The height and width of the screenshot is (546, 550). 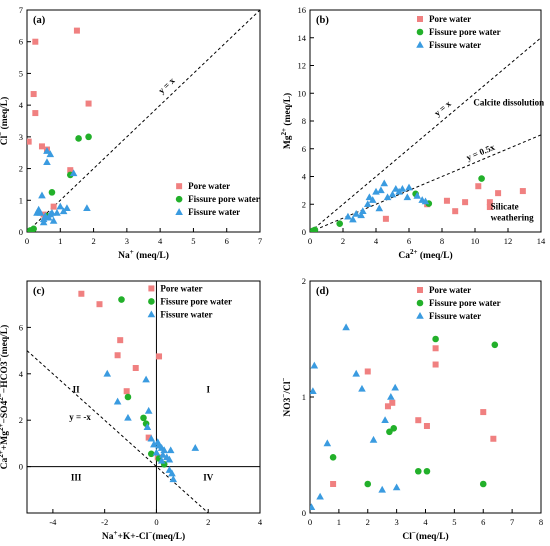 I want to click on x-tick-label: 7, so click(x=512, y=522).